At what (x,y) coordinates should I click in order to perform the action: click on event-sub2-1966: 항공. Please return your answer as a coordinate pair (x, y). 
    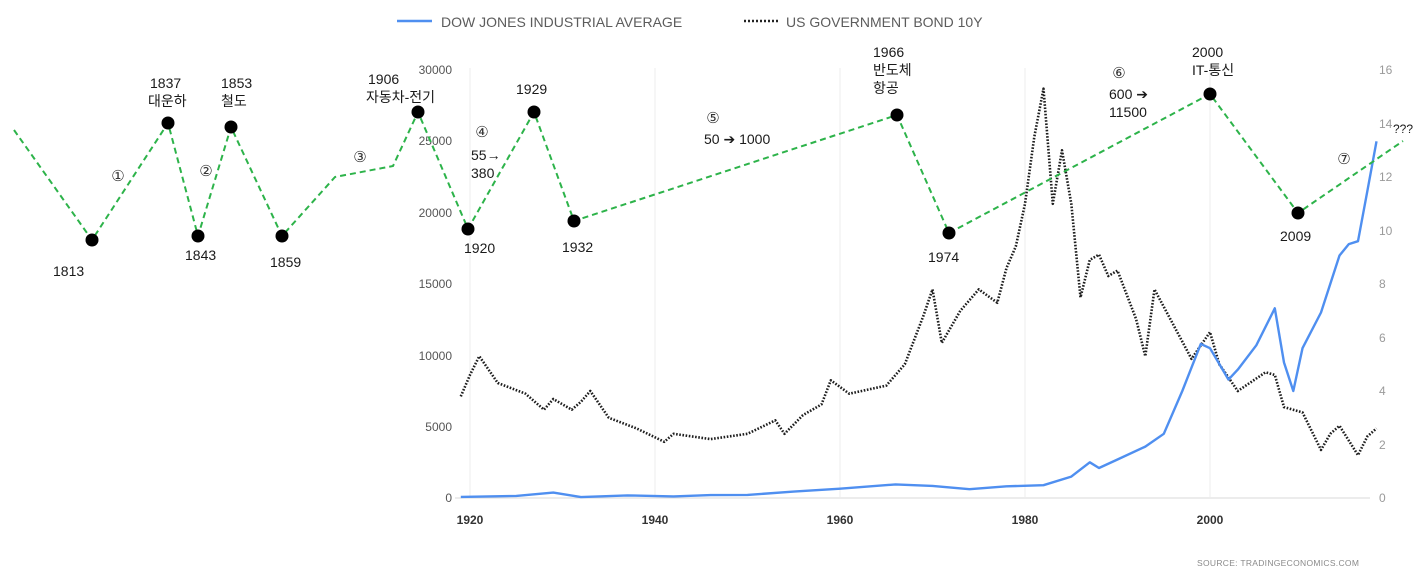
    Looking at the image, I should click on (886, 88).